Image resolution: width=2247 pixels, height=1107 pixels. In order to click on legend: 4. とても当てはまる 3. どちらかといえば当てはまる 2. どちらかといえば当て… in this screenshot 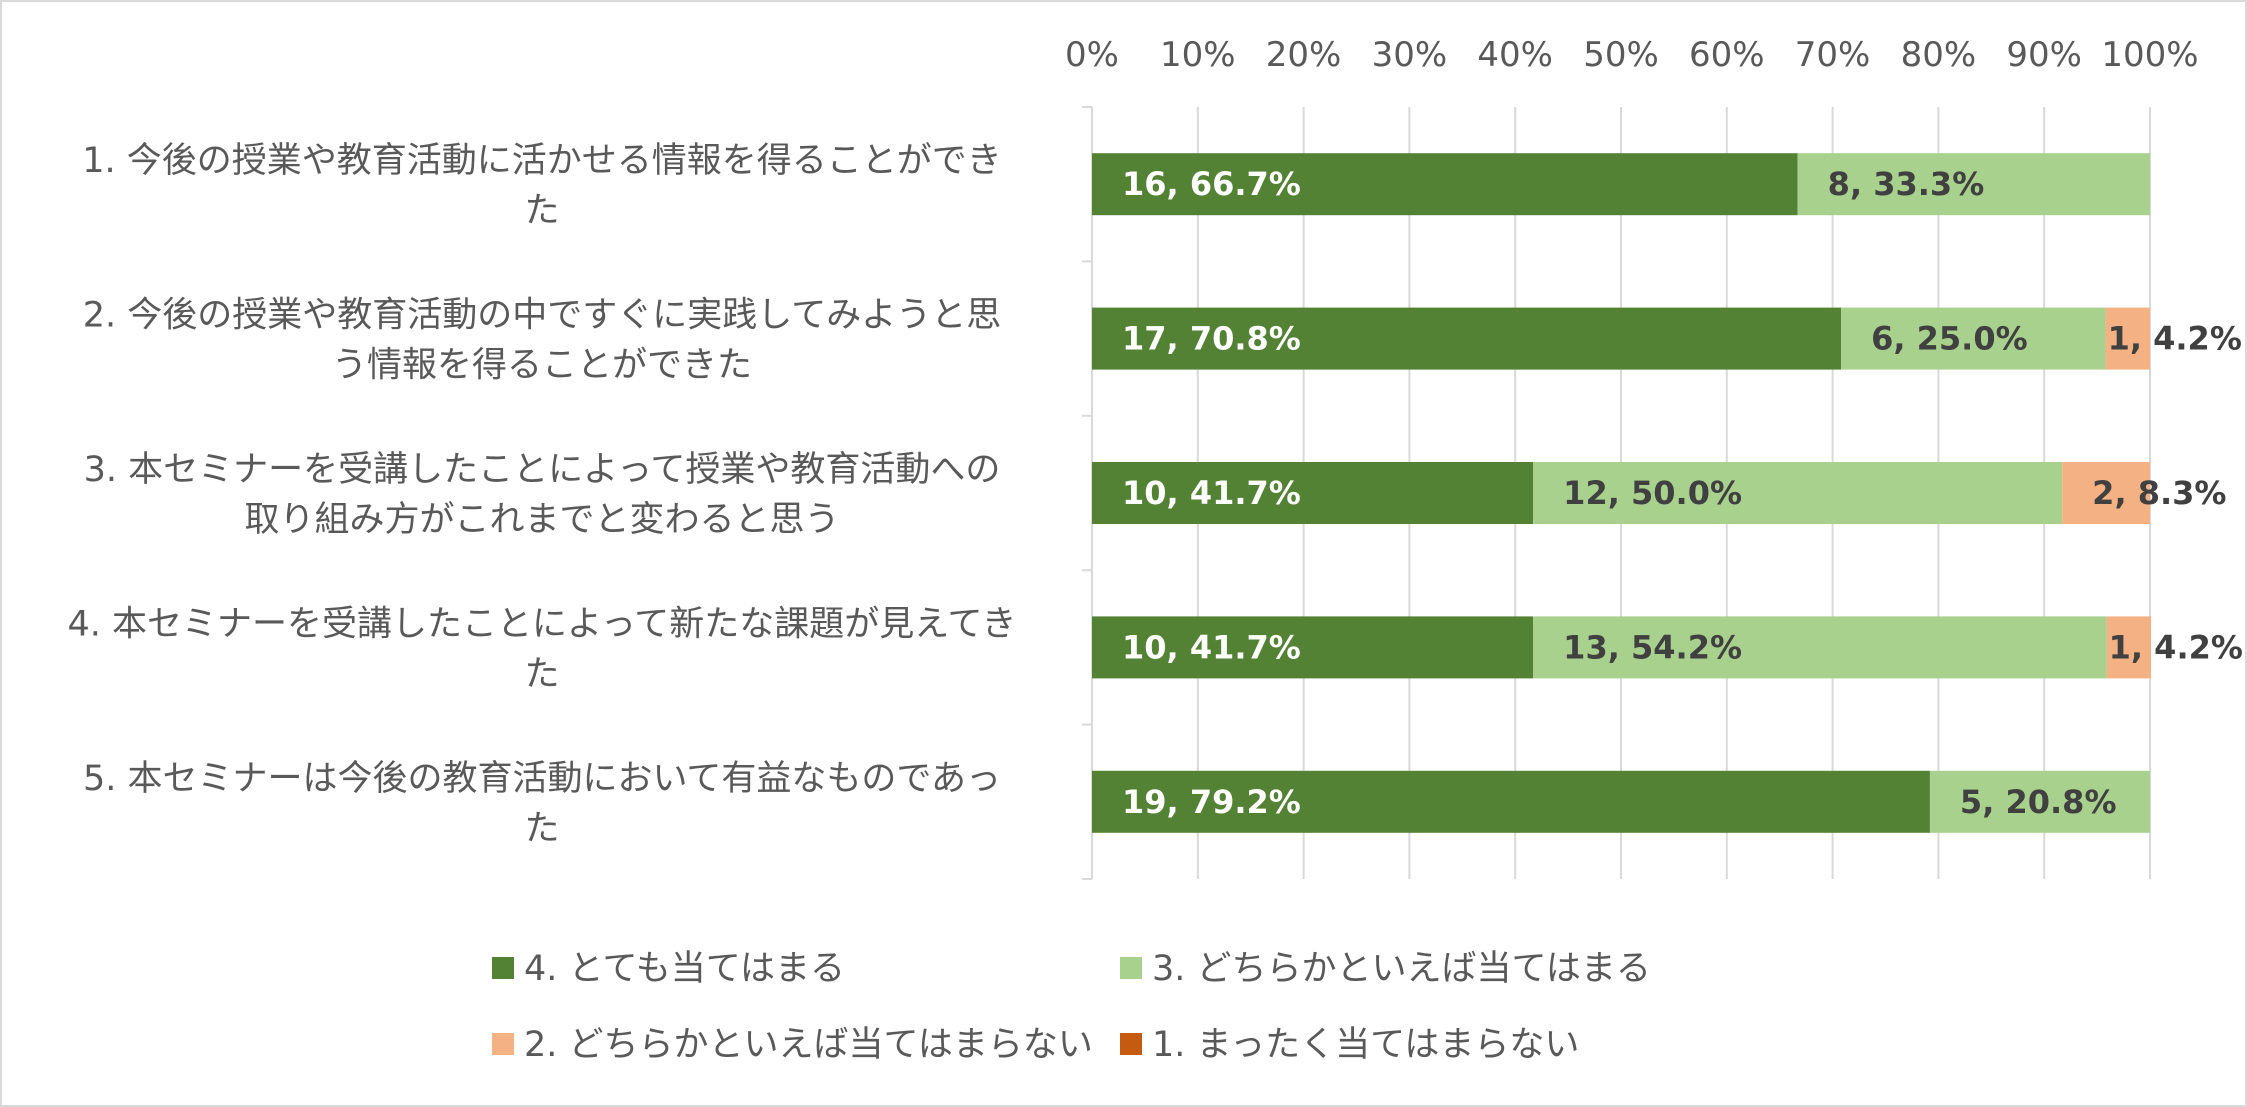, I will do `click(1071, 1007)`.